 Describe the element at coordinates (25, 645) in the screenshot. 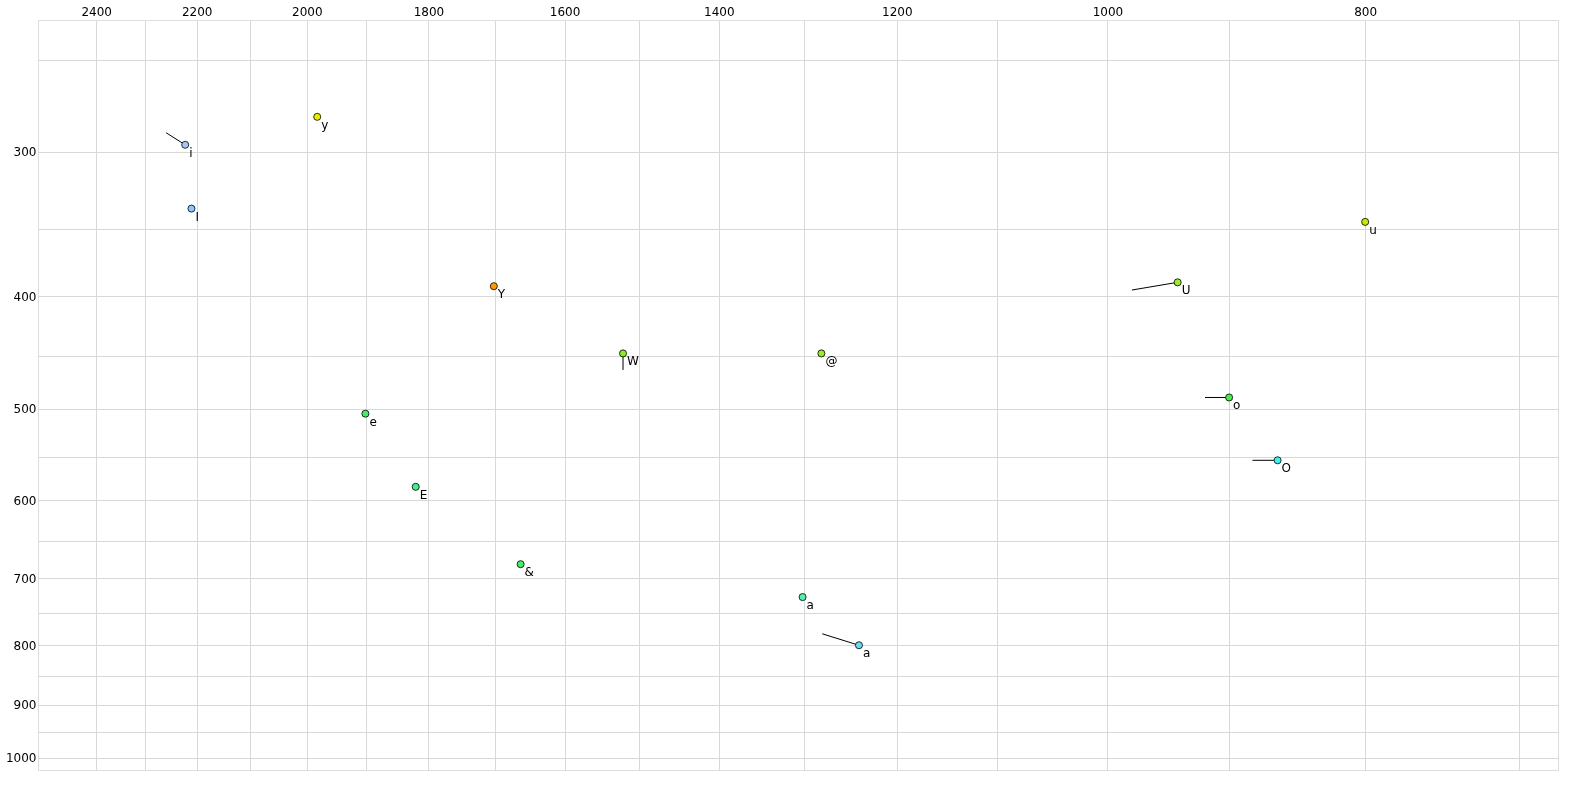

I see `y-tick-label: 800` at that location.